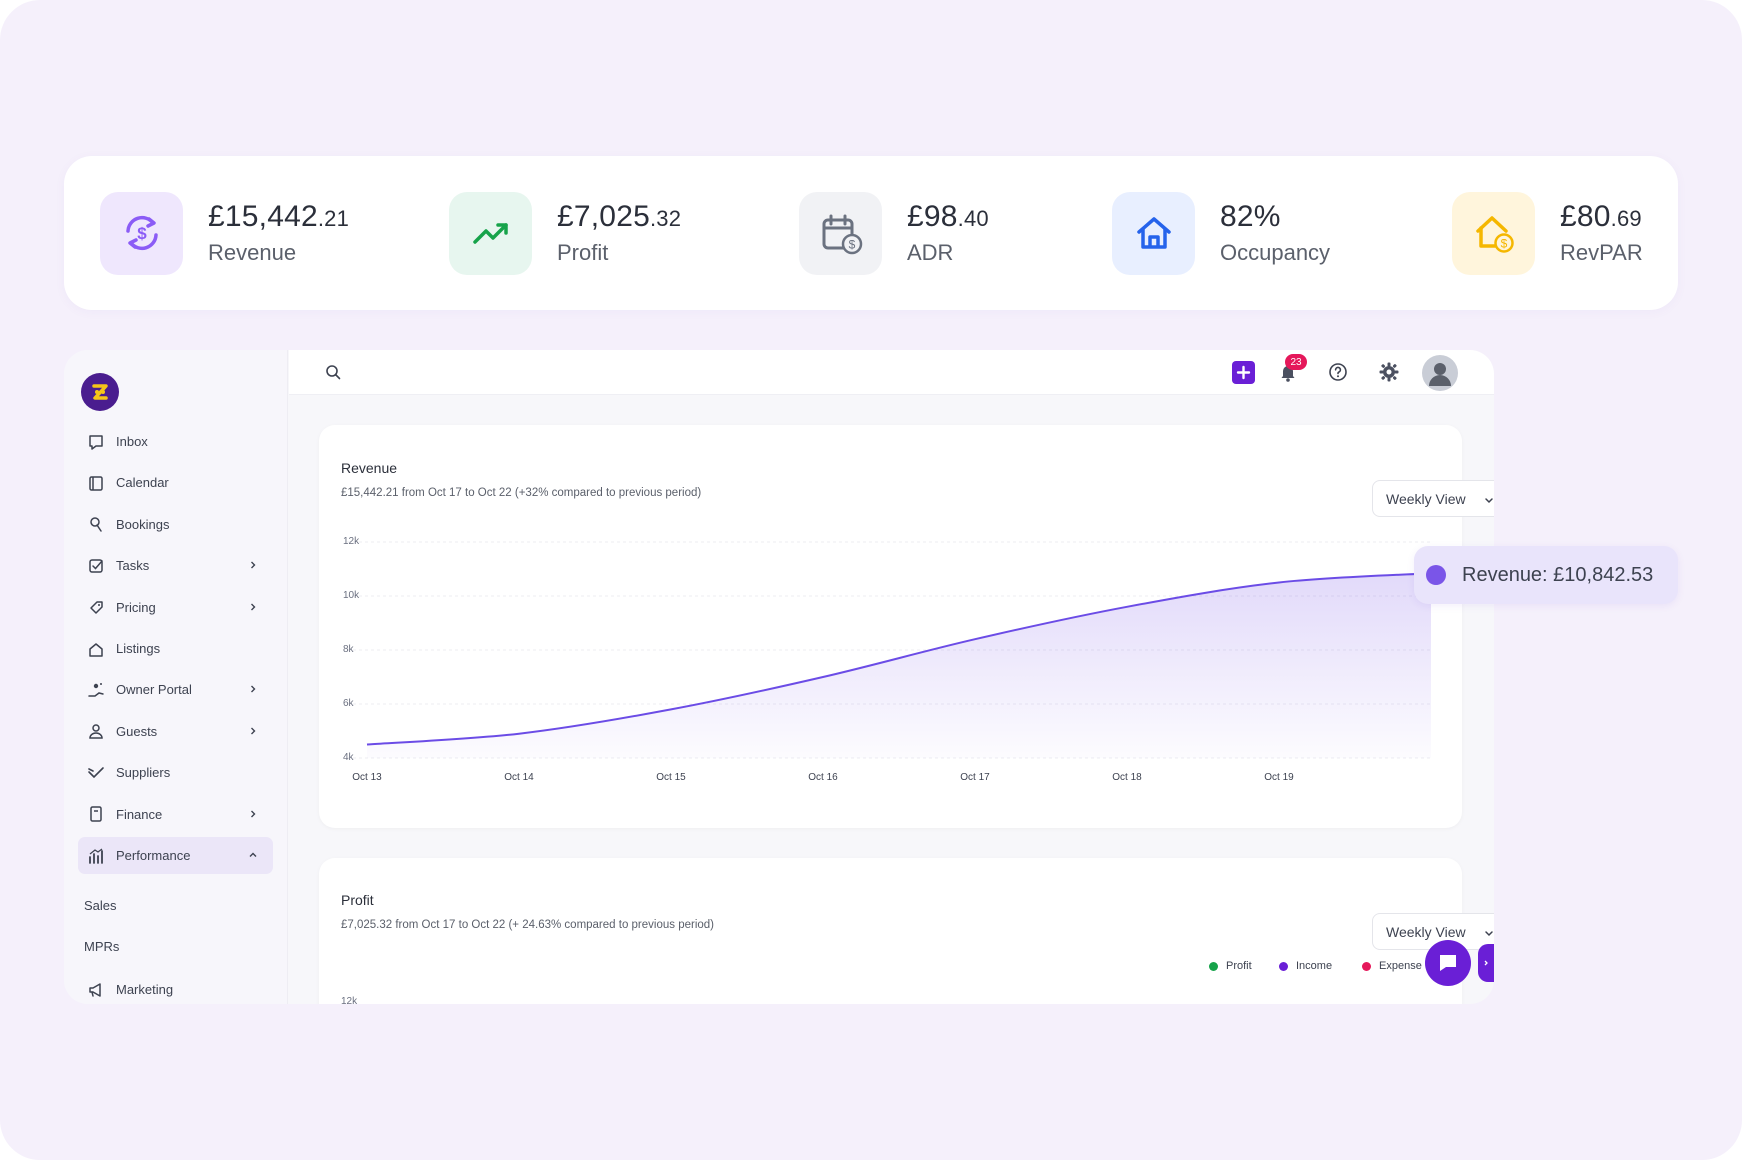 The height and width of the screenshot is (1160, 1742). I want to click on sidebar-item-owner-portal: Owner Portal, so click(175, 689).